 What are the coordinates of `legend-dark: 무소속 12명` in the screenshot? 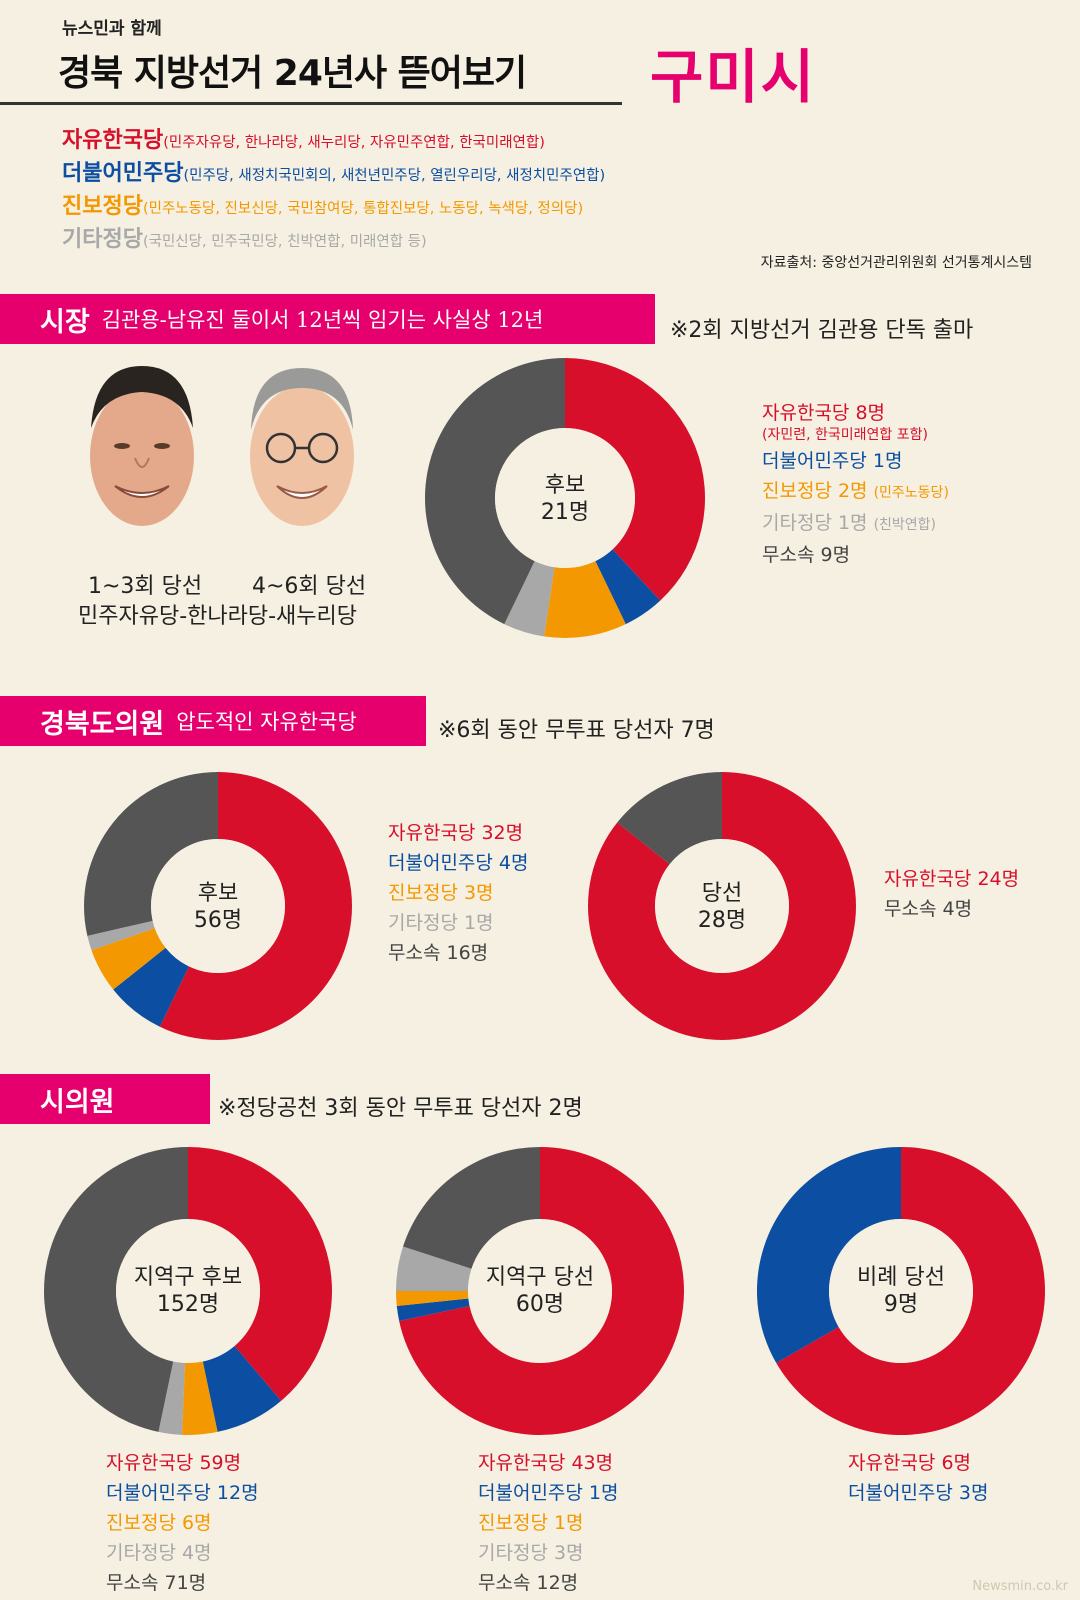 It's located at (528, 1583).